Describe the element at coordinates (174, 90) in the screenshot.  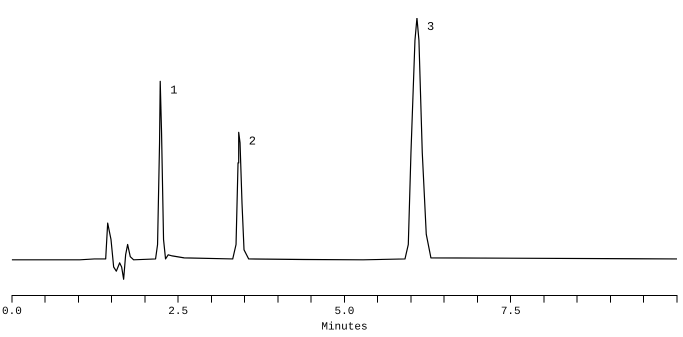
I see `annotation: 1` at that location.